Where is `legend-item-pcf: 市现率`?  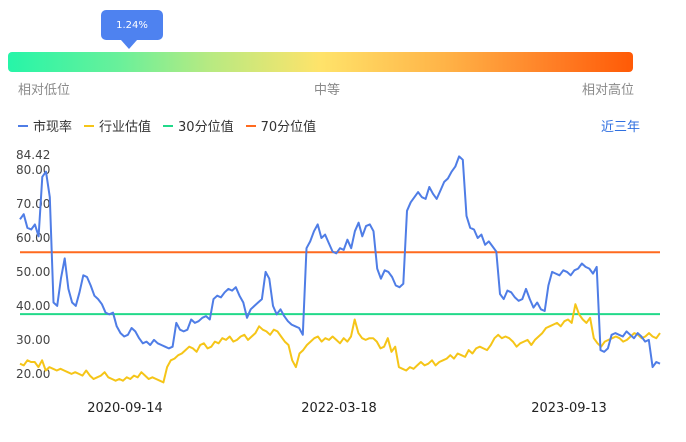
legend-item-pcf: 市现率 is located at coordinates (45, 125).